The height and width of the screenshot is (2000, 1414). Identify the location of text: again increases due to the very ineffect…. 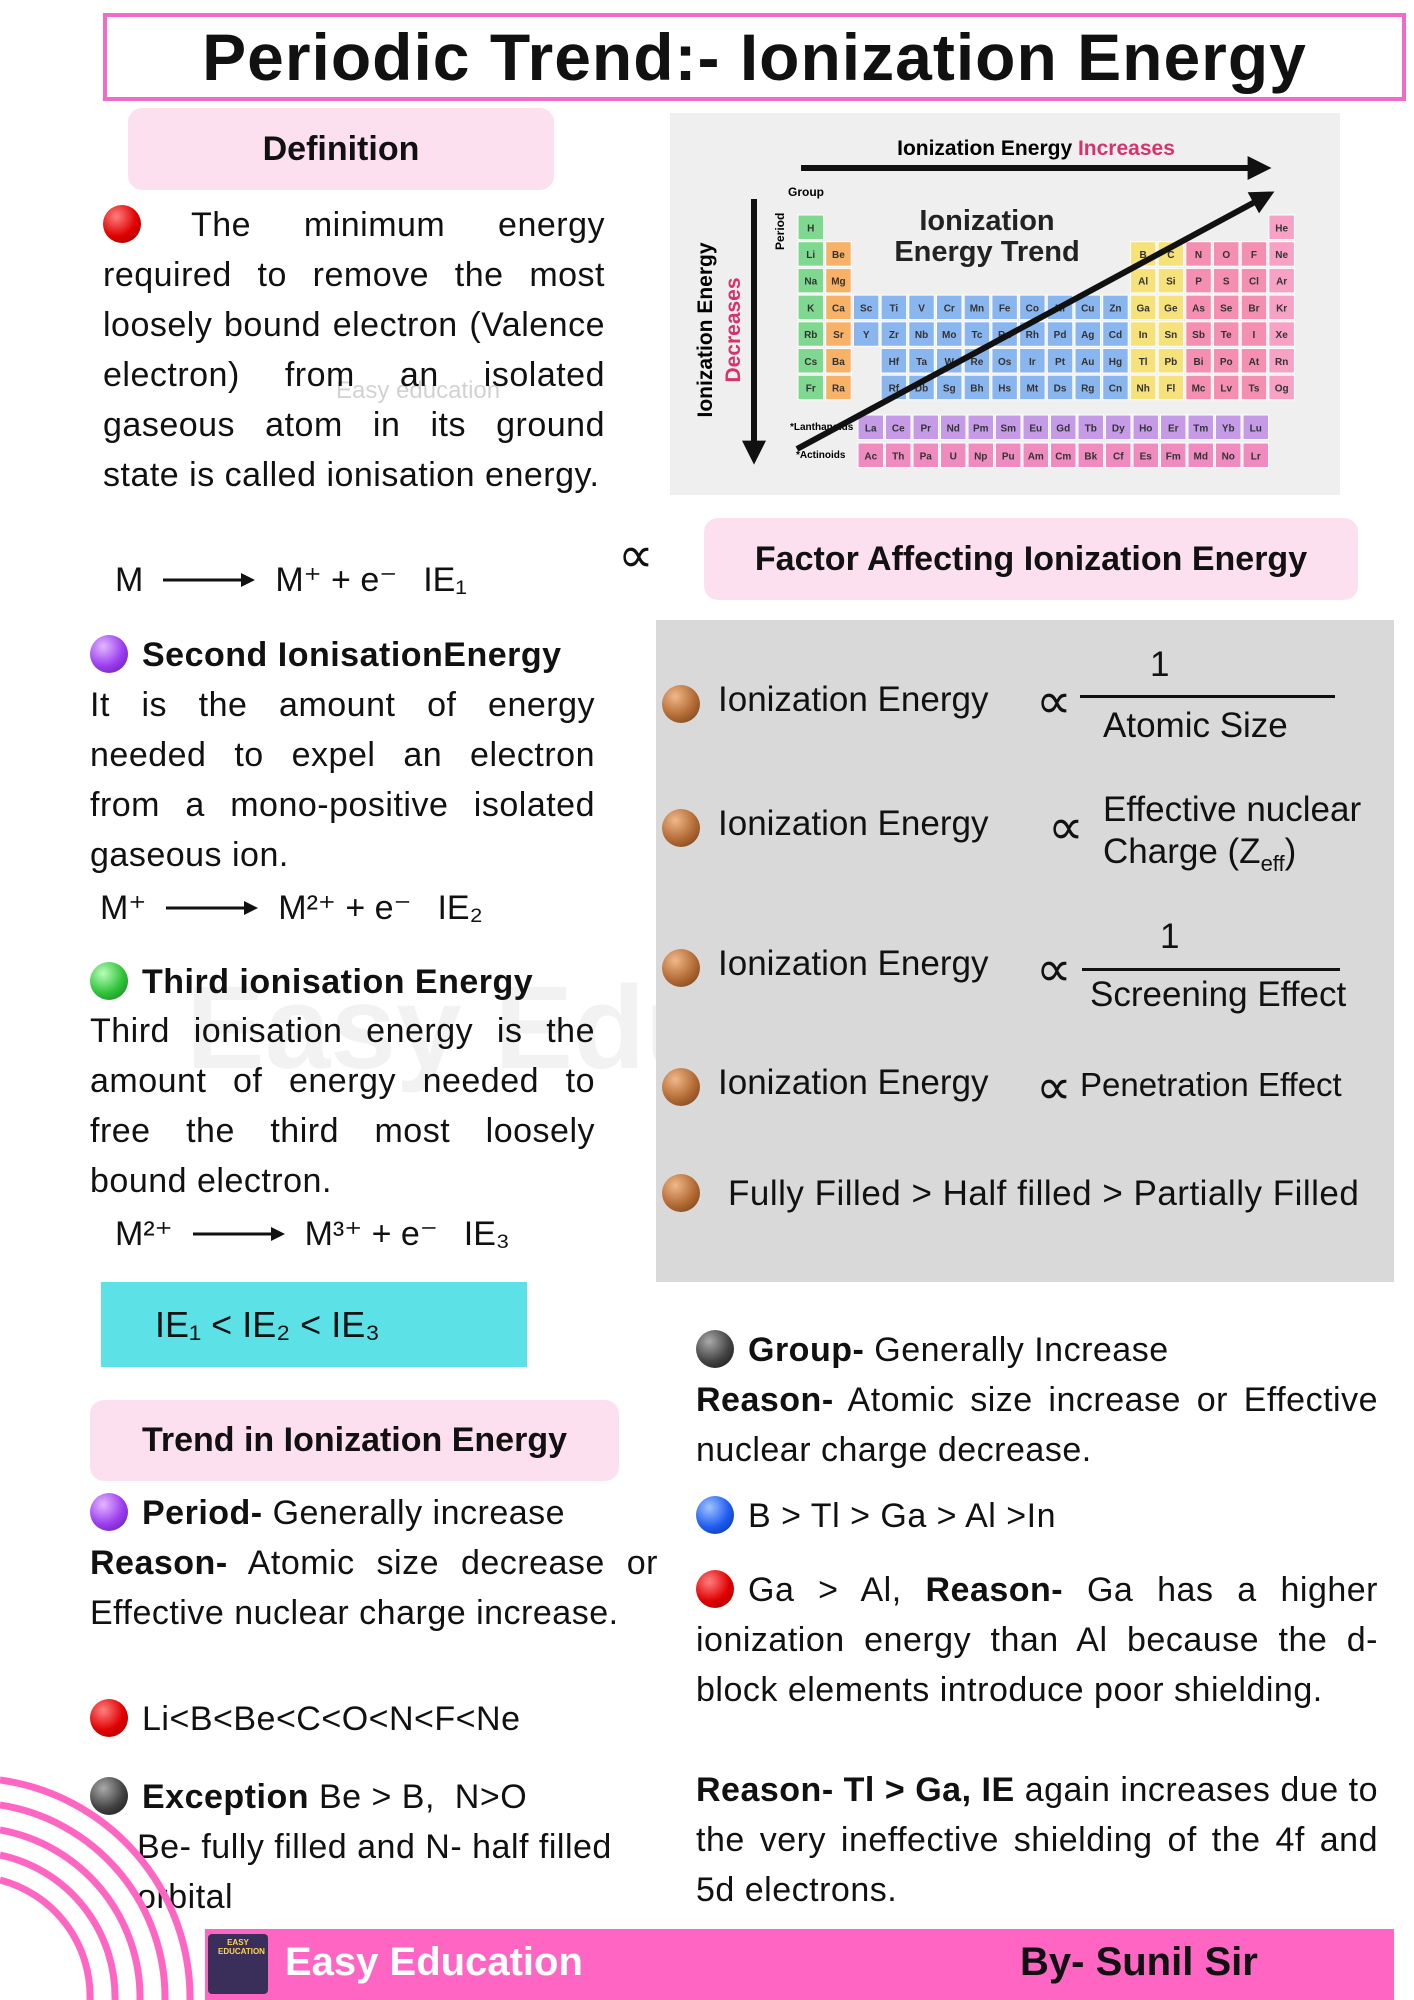
(1037, 1840).